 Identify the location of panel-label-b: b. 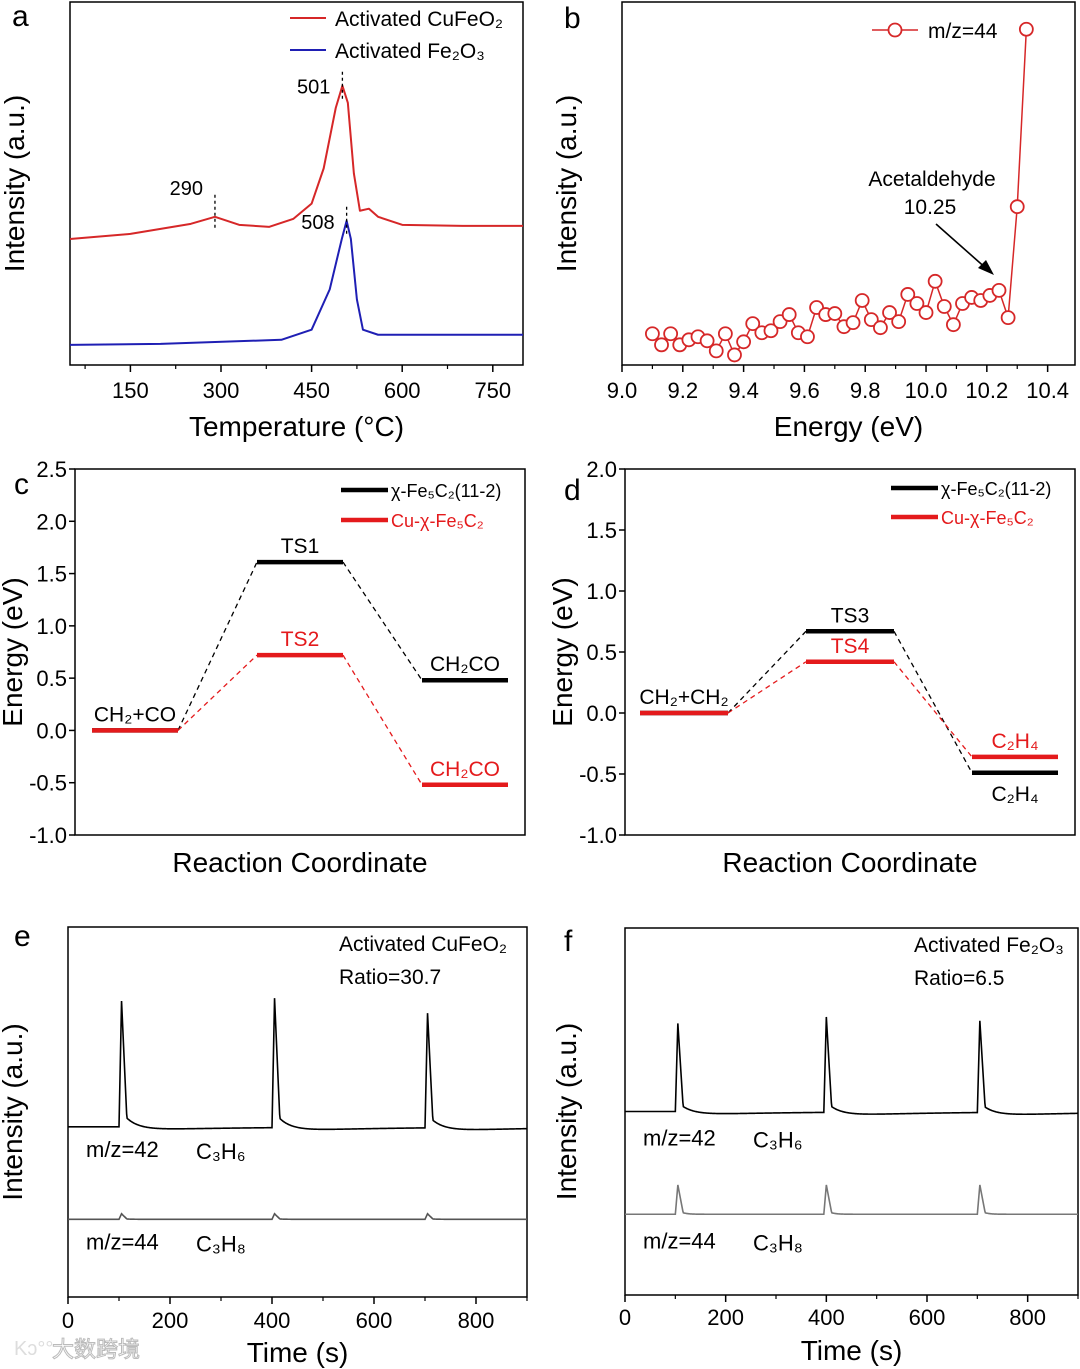
(572, 18).